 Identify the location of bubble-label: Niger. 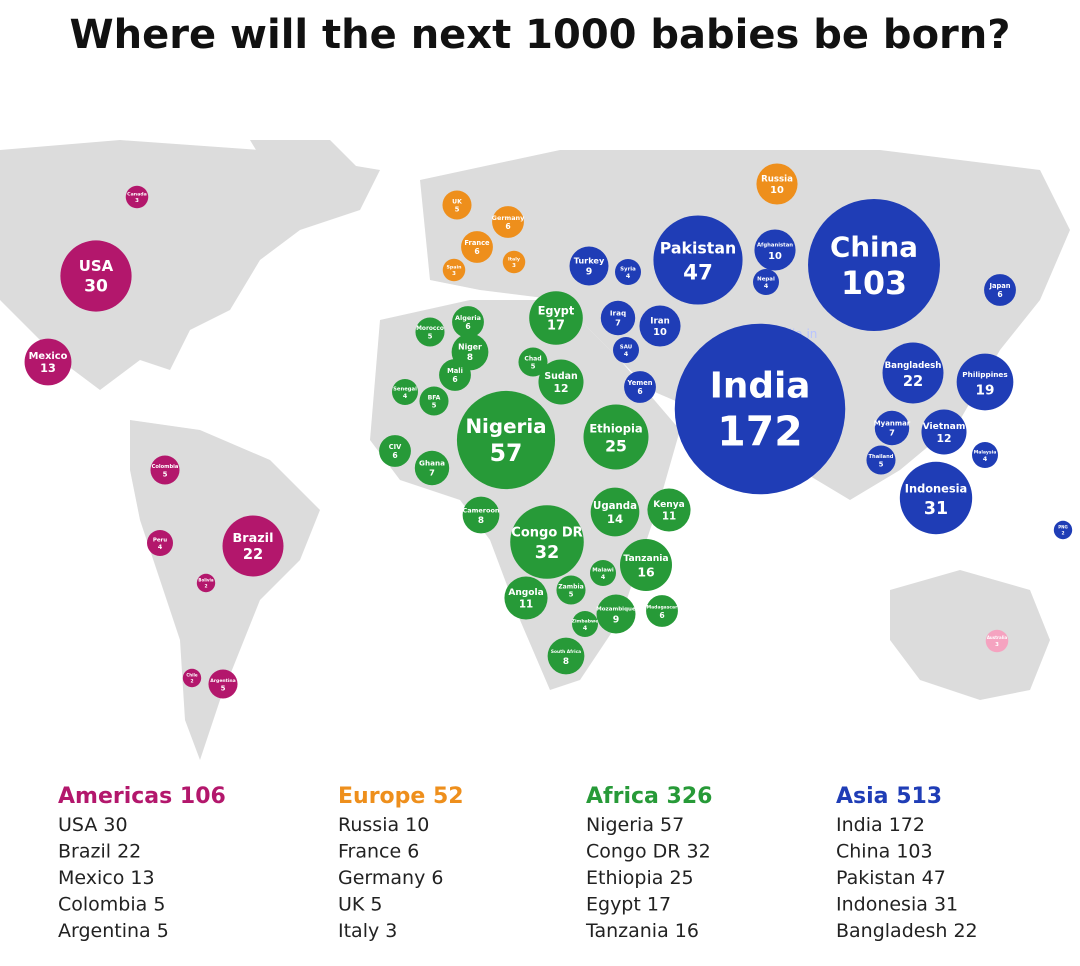
(470, 346).